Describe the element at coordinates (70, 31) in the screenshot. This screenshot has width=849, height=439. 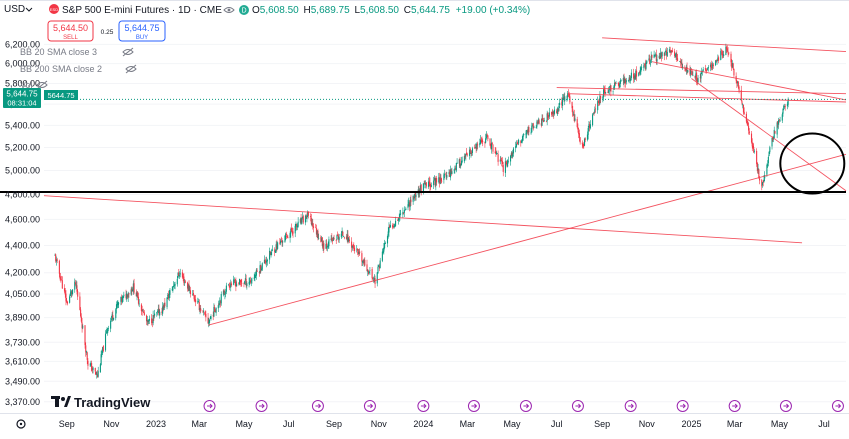
I see `sell-button: 5,644.50 SELL` at that location.